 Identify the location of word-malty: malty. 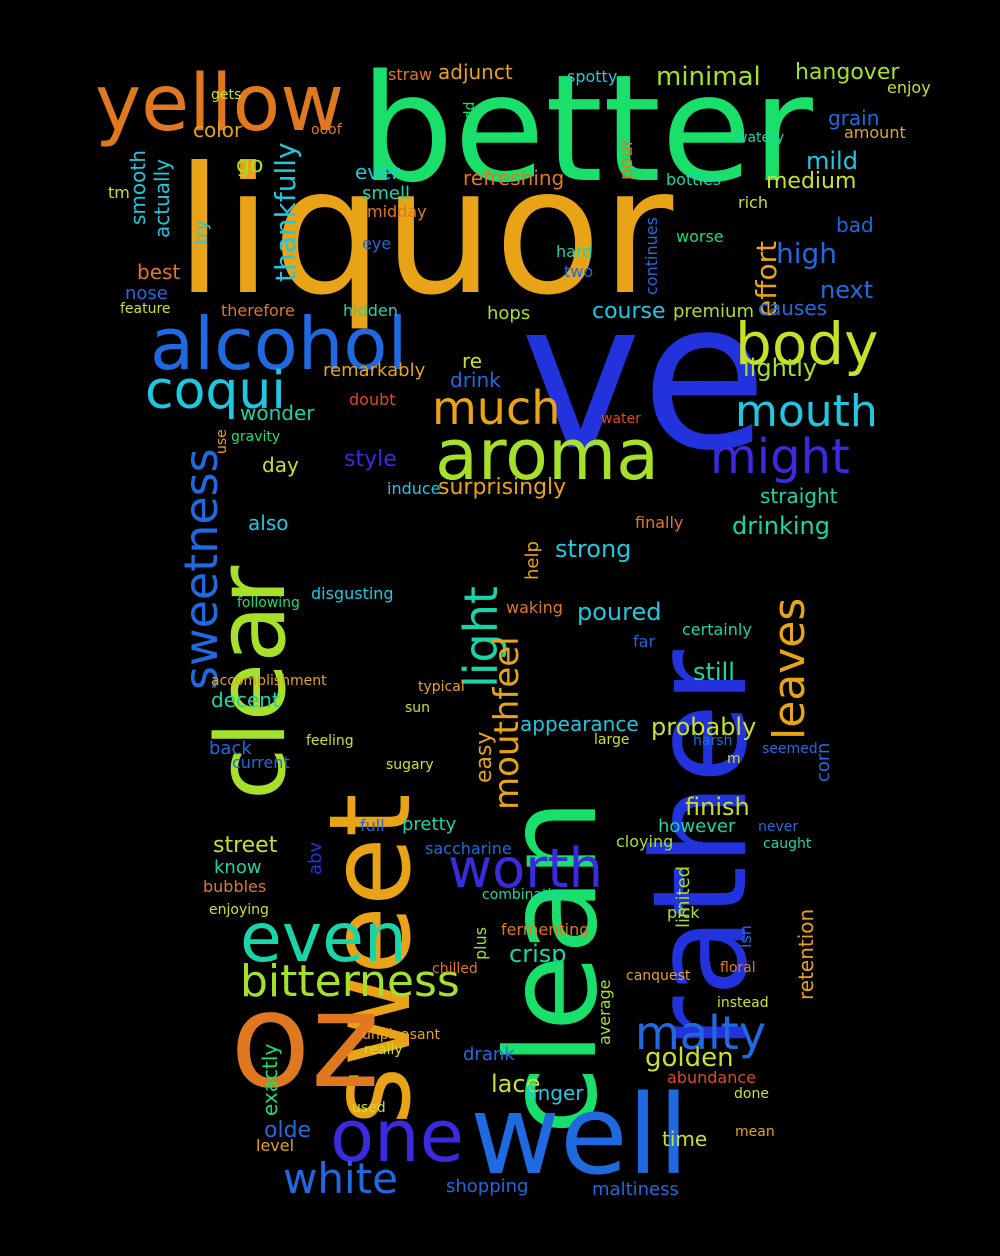
(701, 1033).